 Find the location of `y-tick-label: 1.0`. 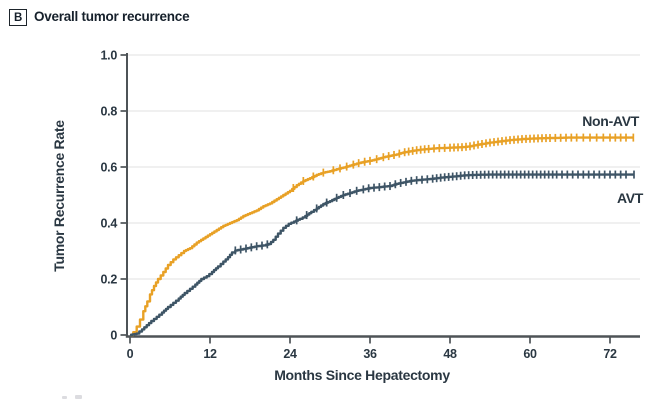

y-tick-label: 1.0 is located at coordinates (109, 56).